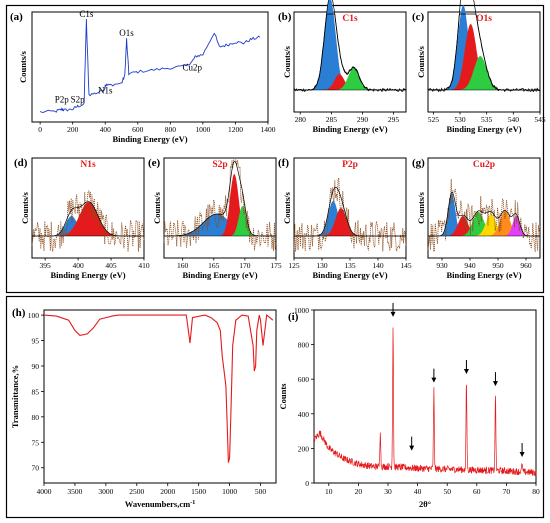  I want to click on xtick-label-g-0: 930, so click(442, 265).